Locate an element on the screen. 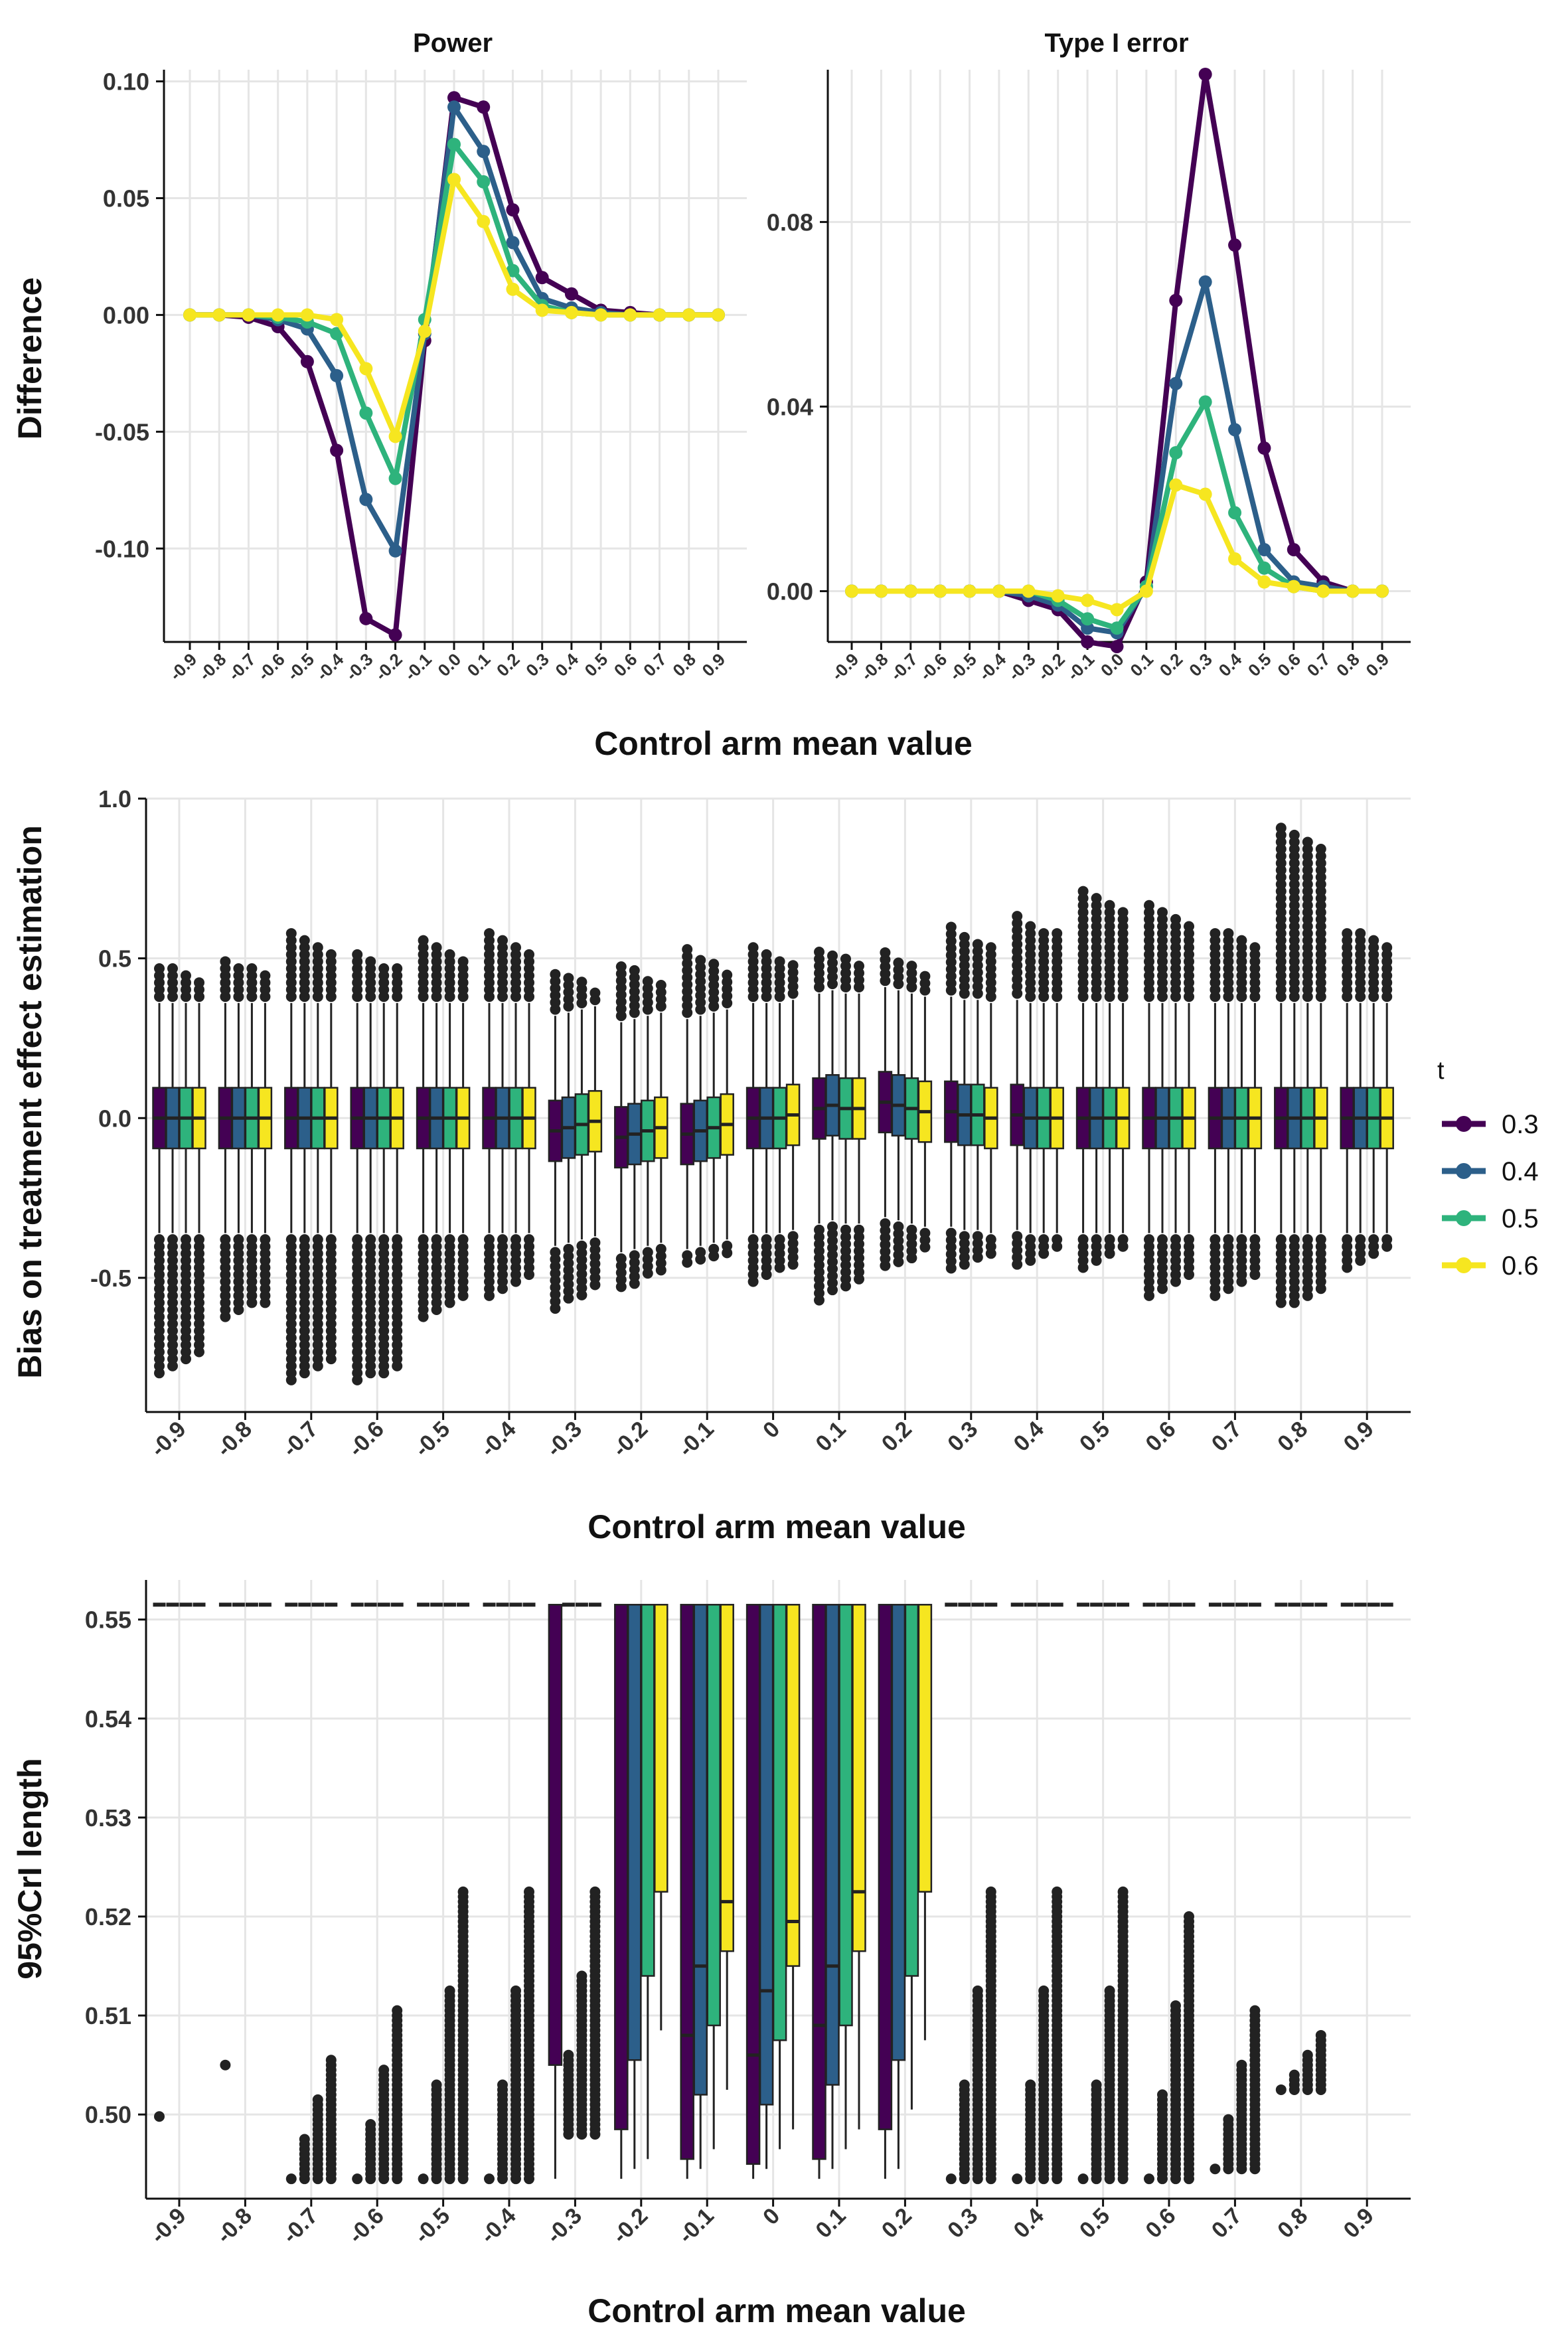 This screenshot has width=1568, height=2352. legend-entry-0.6: 0.6 is located at coordinates (1491, 1266).